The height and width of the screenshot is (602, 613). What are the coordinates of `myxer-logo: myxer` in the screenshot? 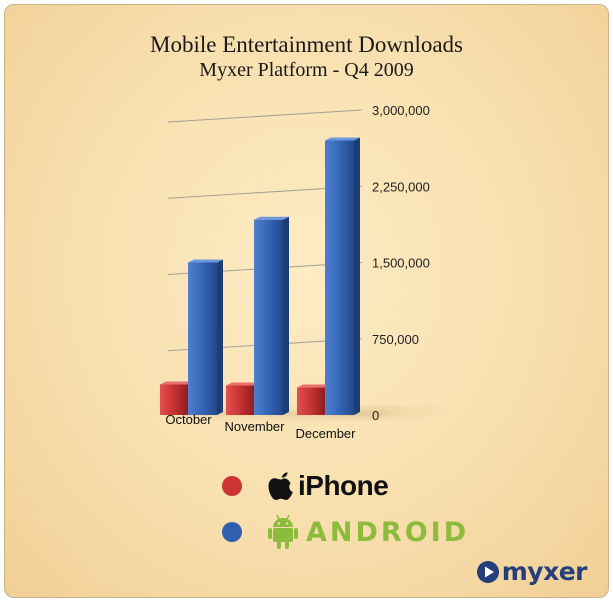 It's located at (532, 571).